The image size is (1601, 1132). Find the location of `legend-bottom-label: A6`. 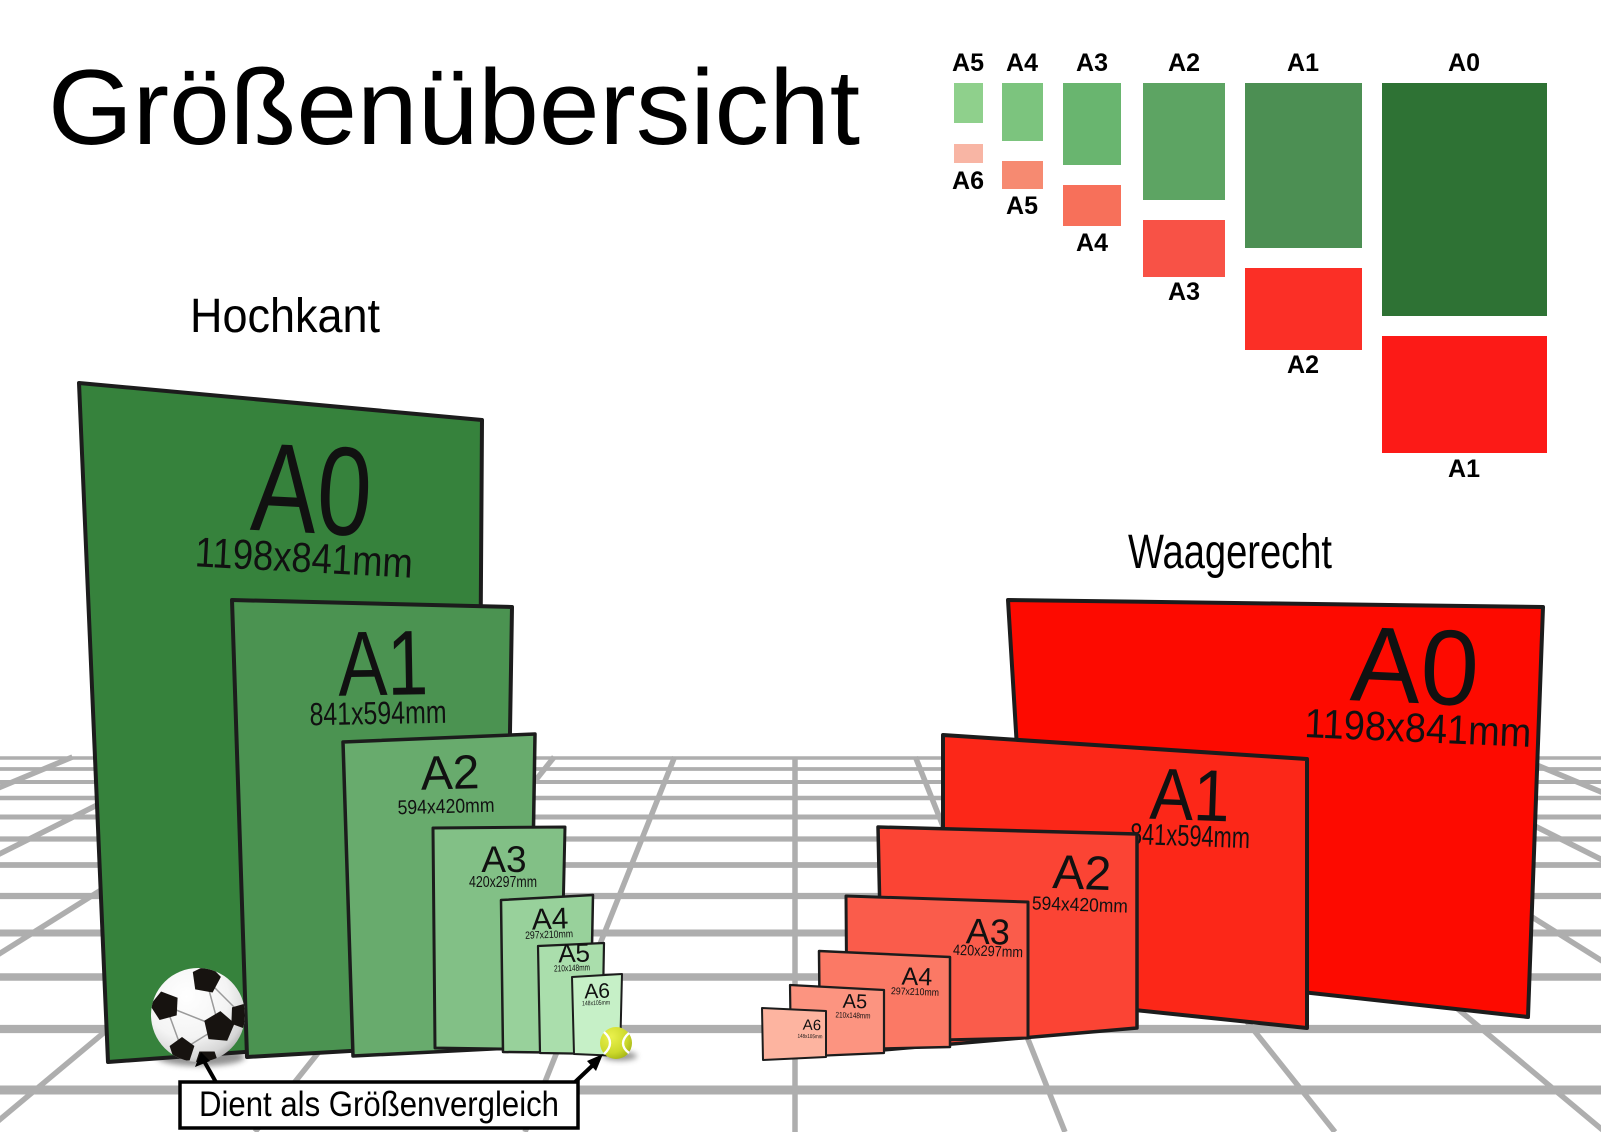

legend-bottom-label: A6 is located at coordinates (968, 181).